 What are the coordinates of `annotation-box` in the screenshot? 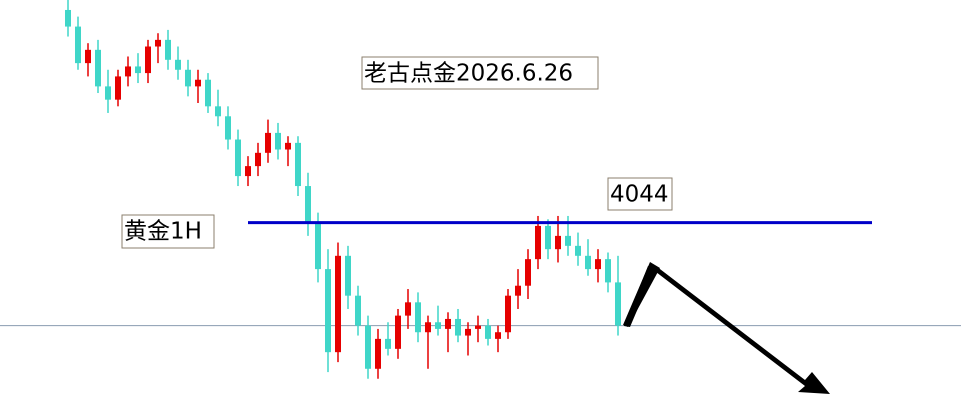 It's located at (480, 73).